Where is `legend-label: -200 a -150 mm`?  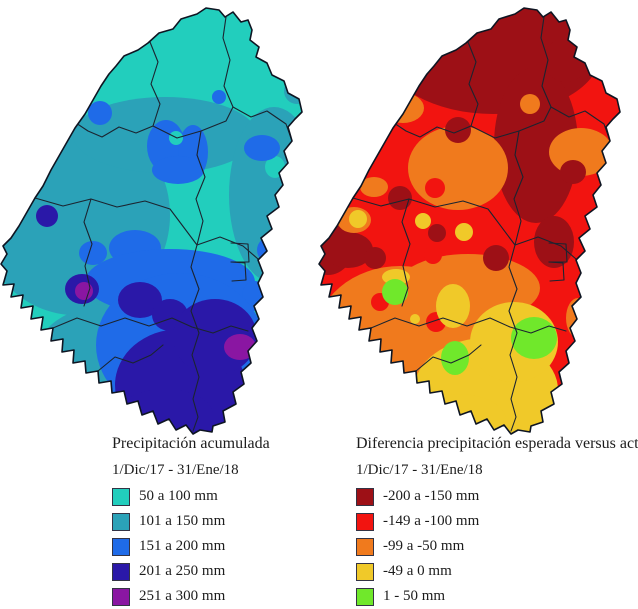
legend-label: -200 a -150 mm is located at coordinates (431, 496).